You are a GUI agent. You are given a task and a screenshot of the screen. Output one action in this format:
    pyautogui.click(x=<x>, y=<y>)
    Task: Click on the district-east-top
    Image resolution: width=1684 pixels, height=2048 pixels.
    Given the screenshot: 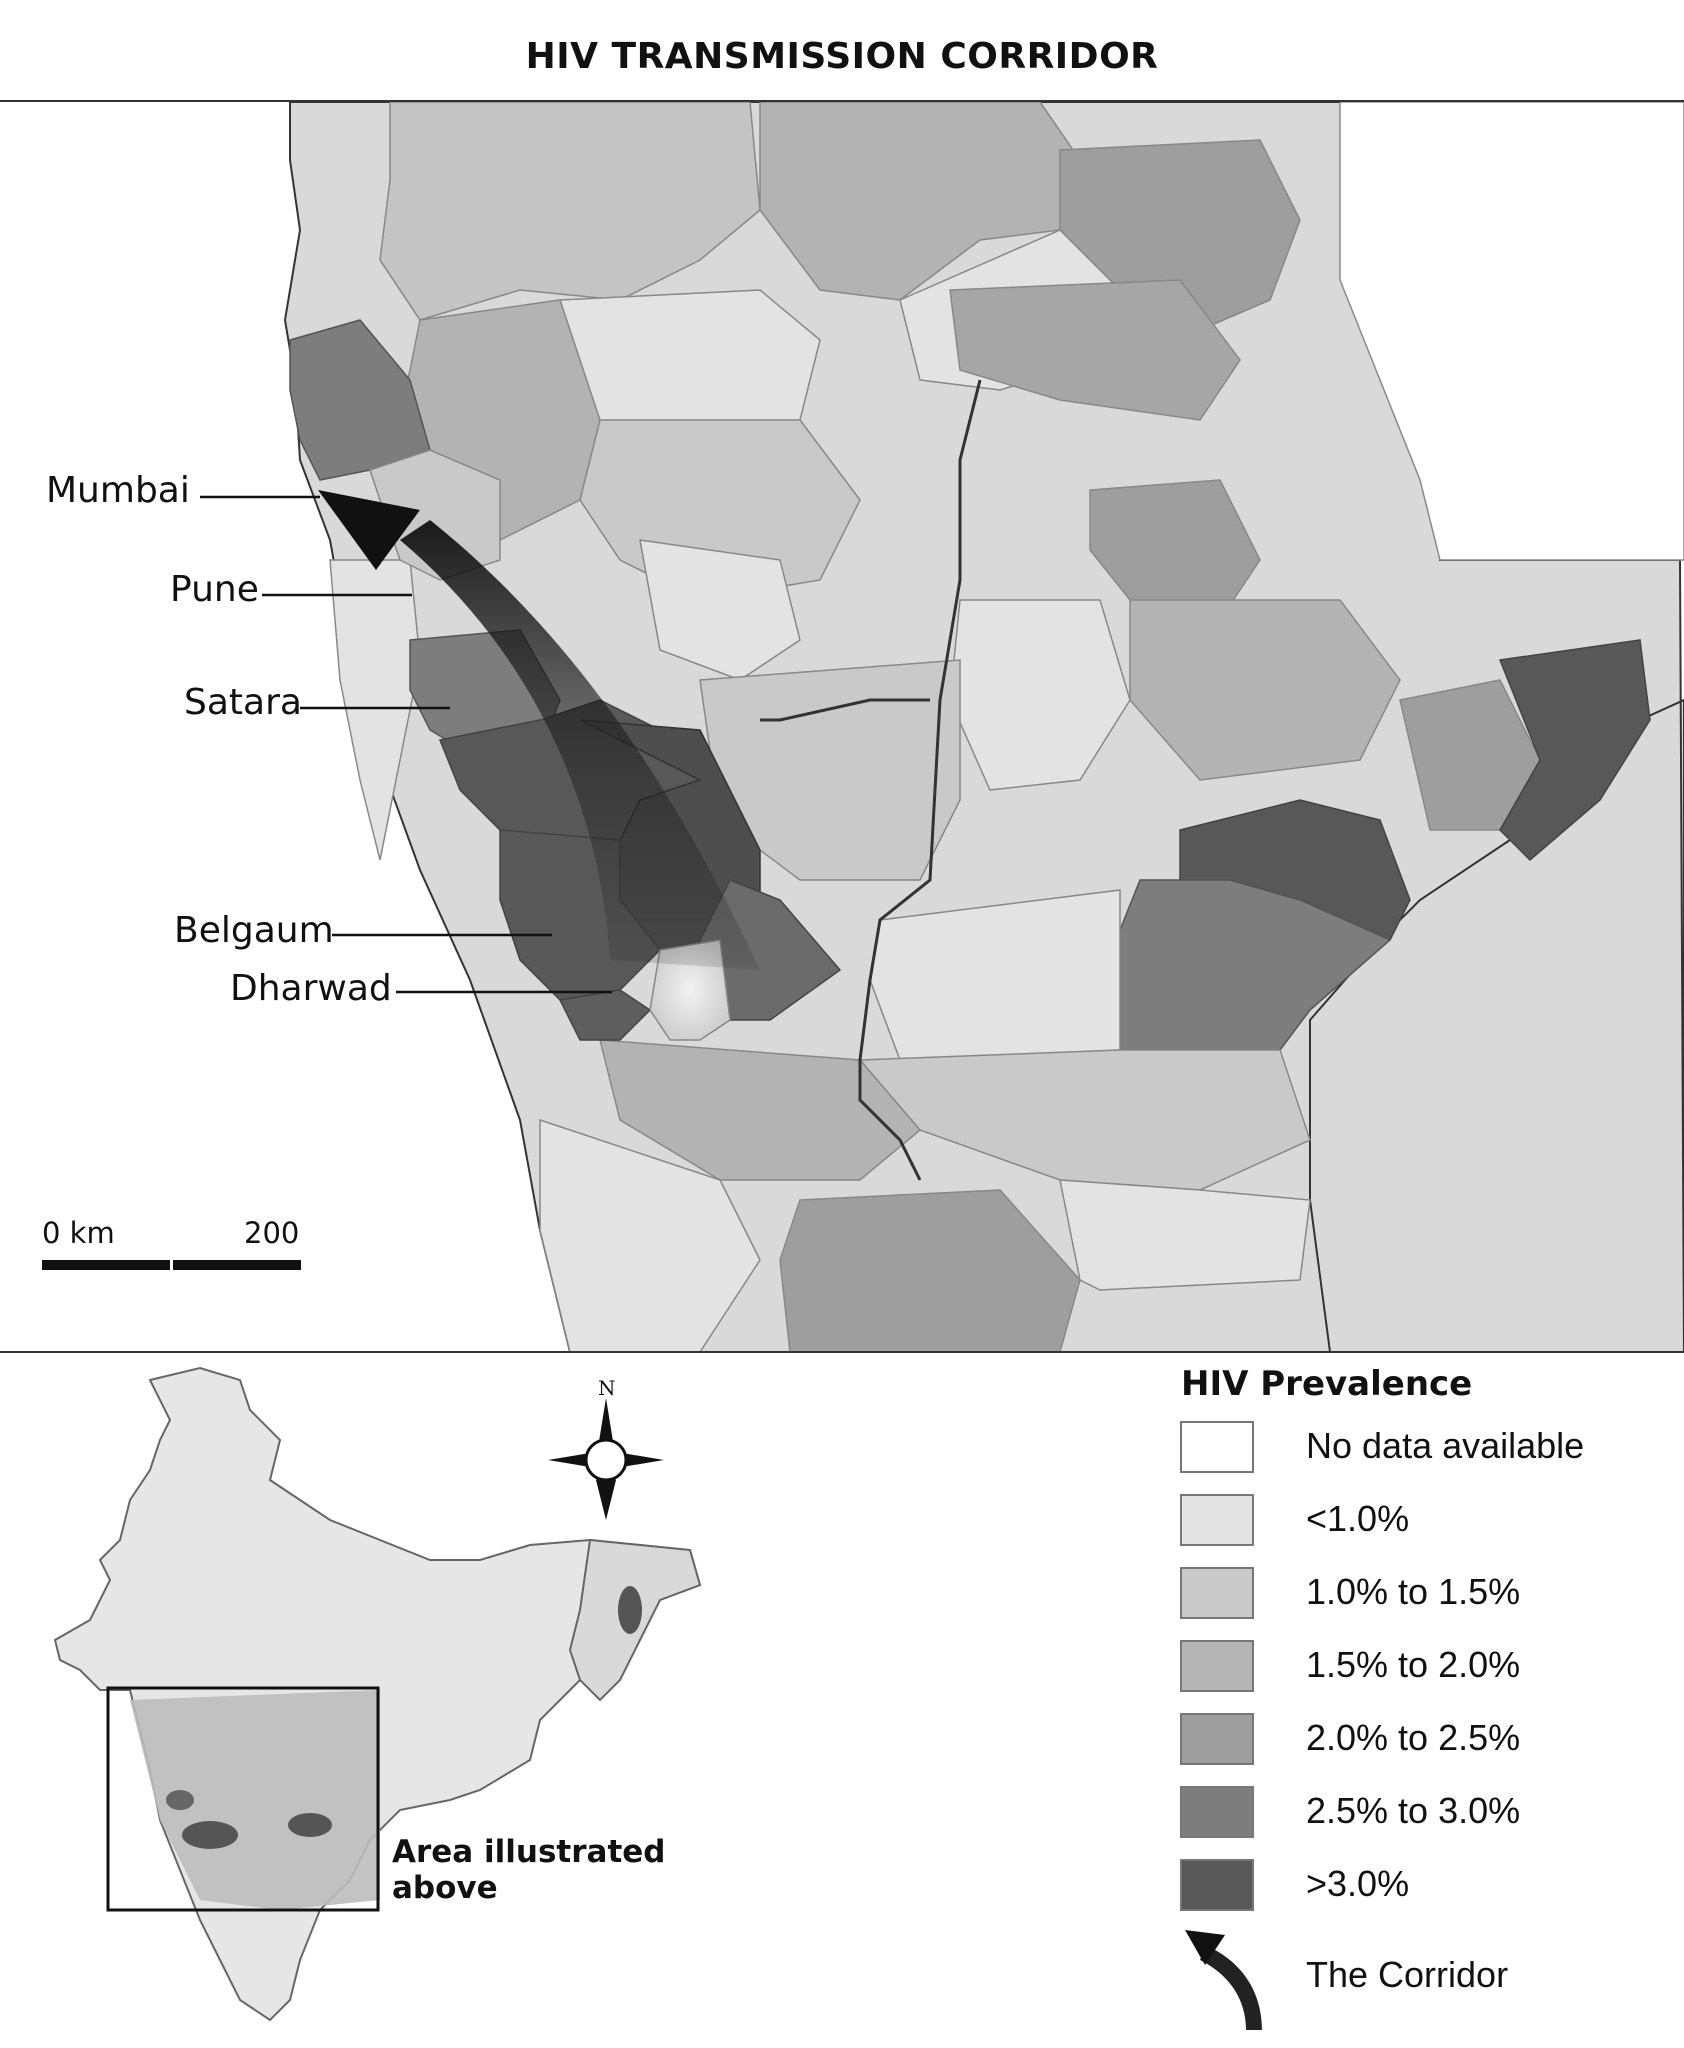 What is the action you would take?
    pyautogui.click(x=1095, y=350)
    